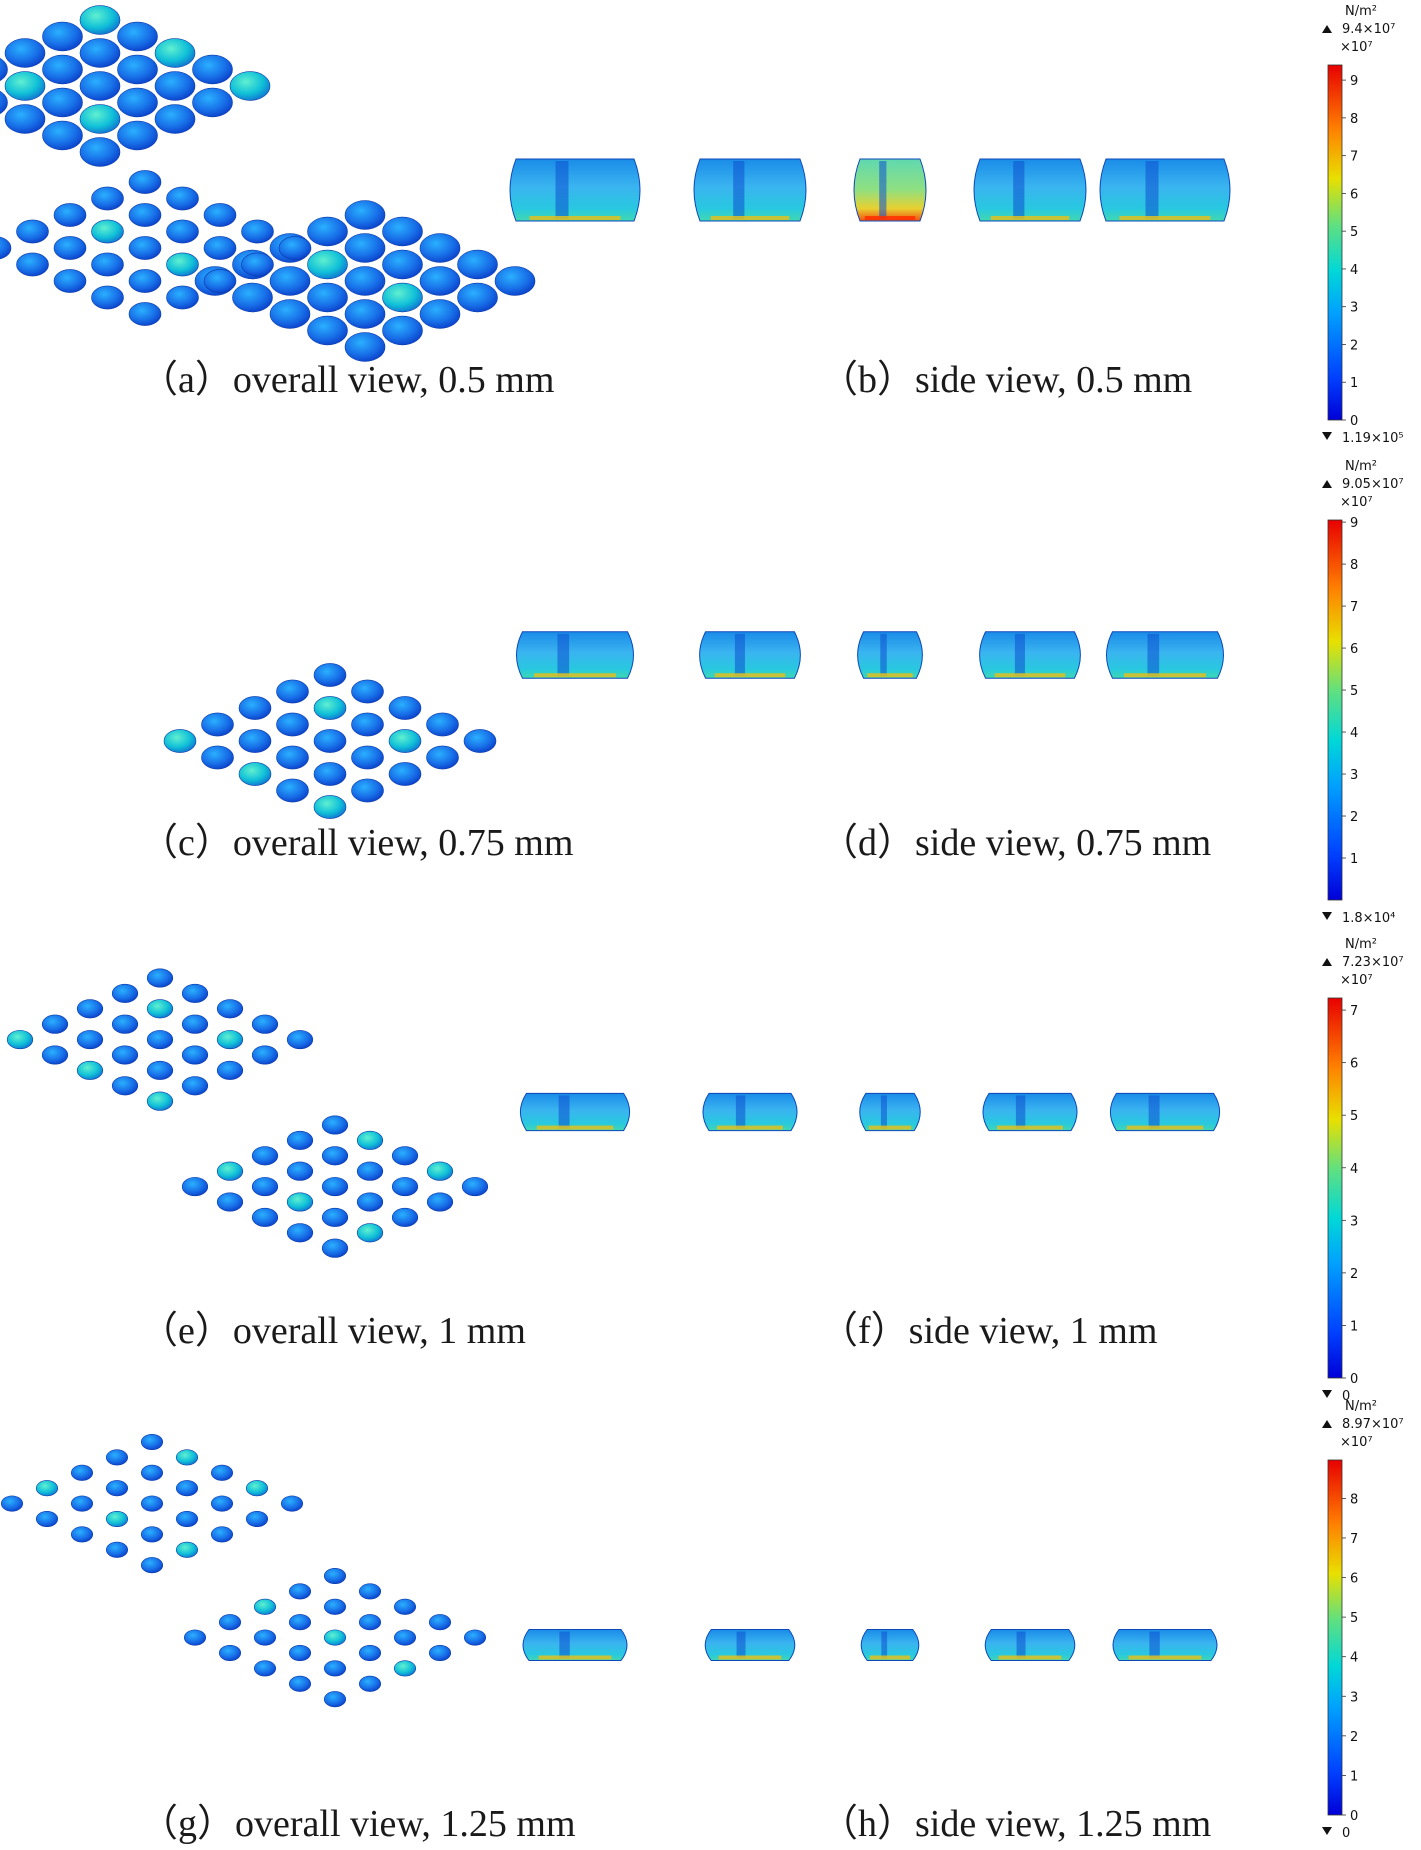 This screenshot has height=1850, width=1421. I want to click on colorbar-max: 8.97×10⁷, so click(1373, 1424).